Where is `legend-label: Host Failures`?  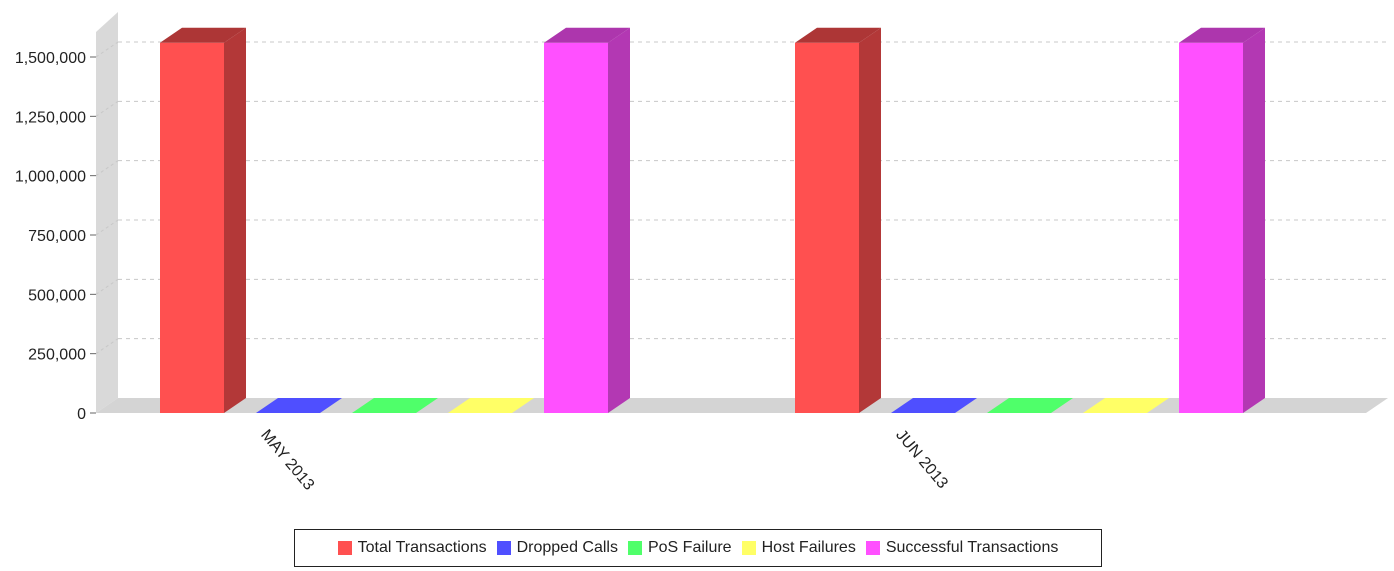
legend-label: Host Failures is located at coordinates (808, 547).